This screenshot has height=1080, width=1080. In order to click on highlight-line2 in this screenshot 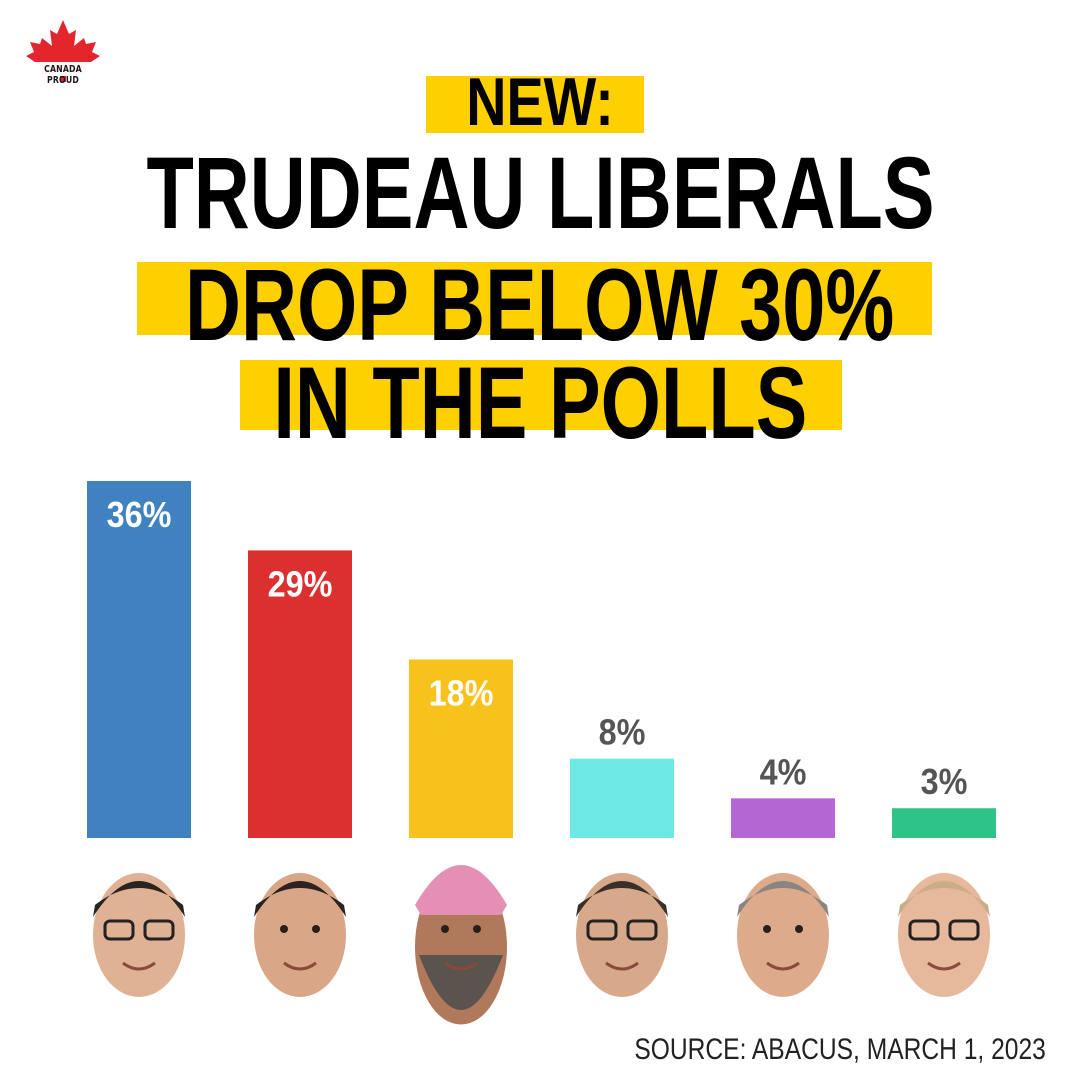, I will do `click(534, 298)`.